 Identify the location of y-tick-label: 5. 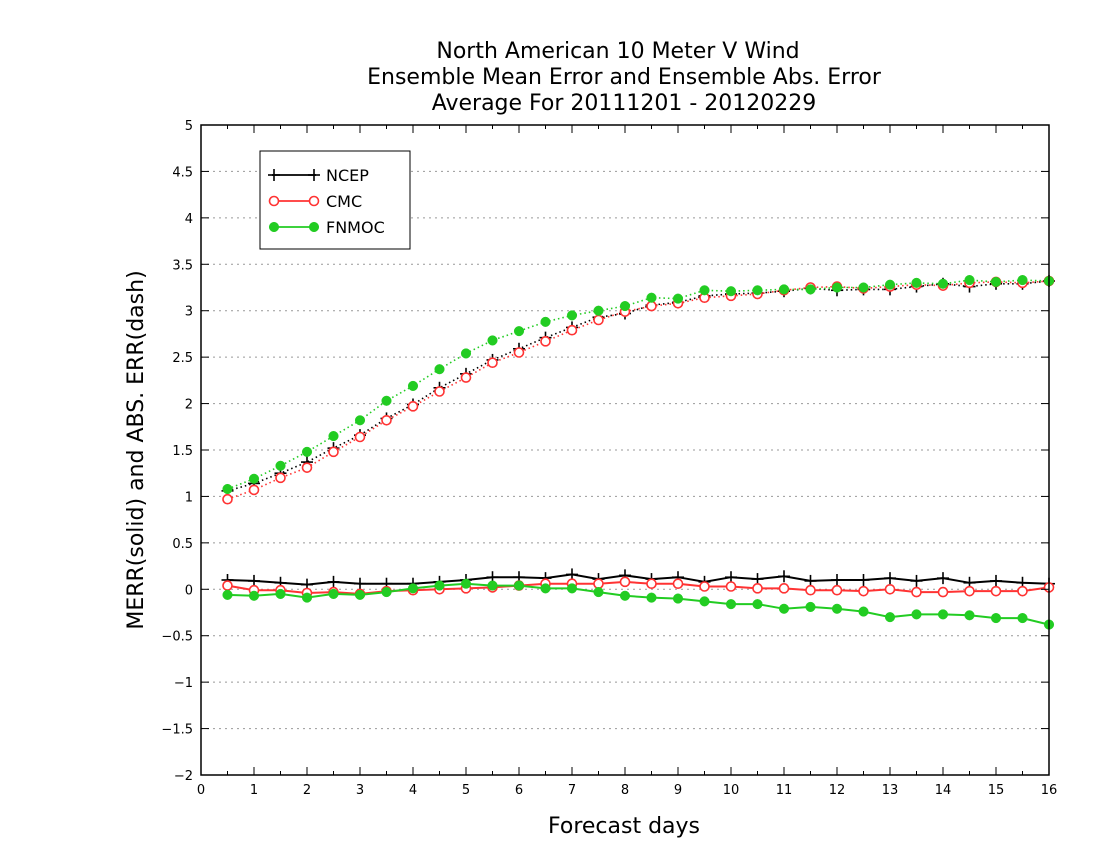
(189, 126).